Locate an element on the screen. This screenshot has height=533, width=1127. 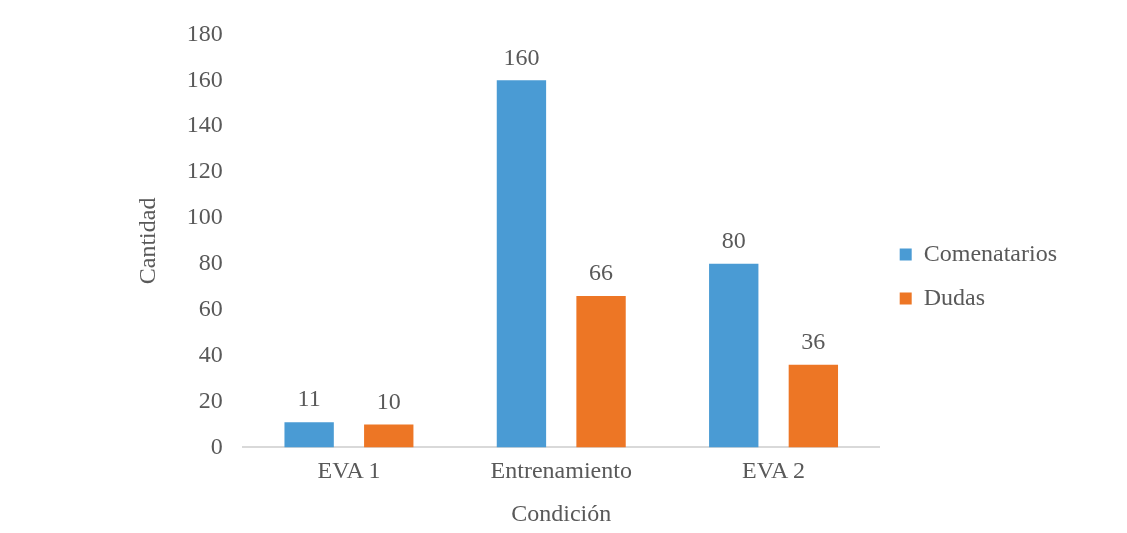
x-axis-title: Condición is located at coordinates (561, 512).